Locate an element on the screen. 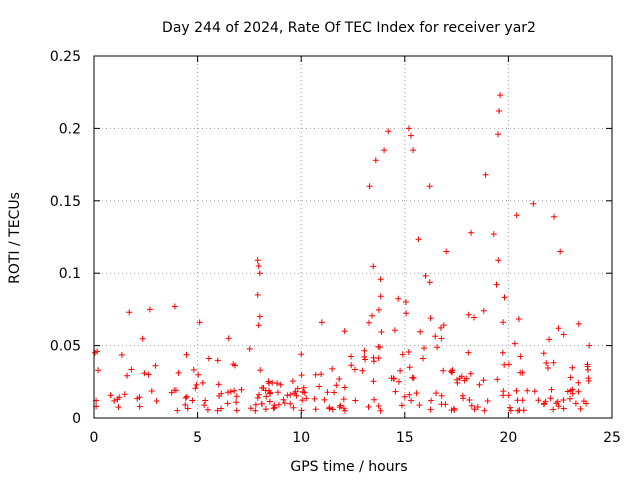 The width and height of the screenshot is (640, 480). x-tick-label: 25 is located at coordinates (612, 438).